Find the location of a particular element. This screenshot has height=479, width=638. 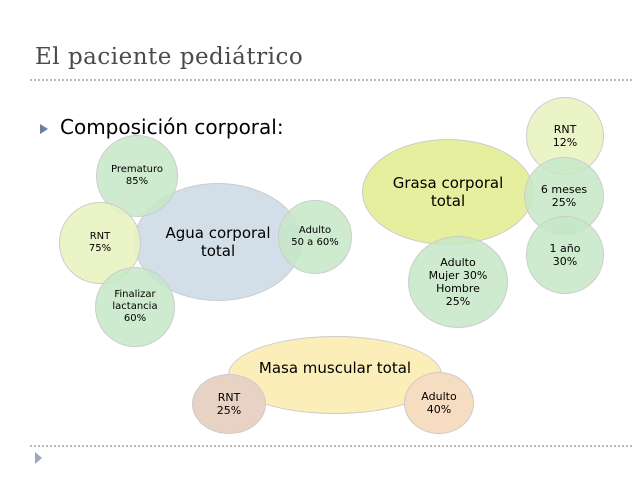

grasa-adulto-circle: Adulto Mujer 30% Hombre 25% is located at coordinates (458, 282).